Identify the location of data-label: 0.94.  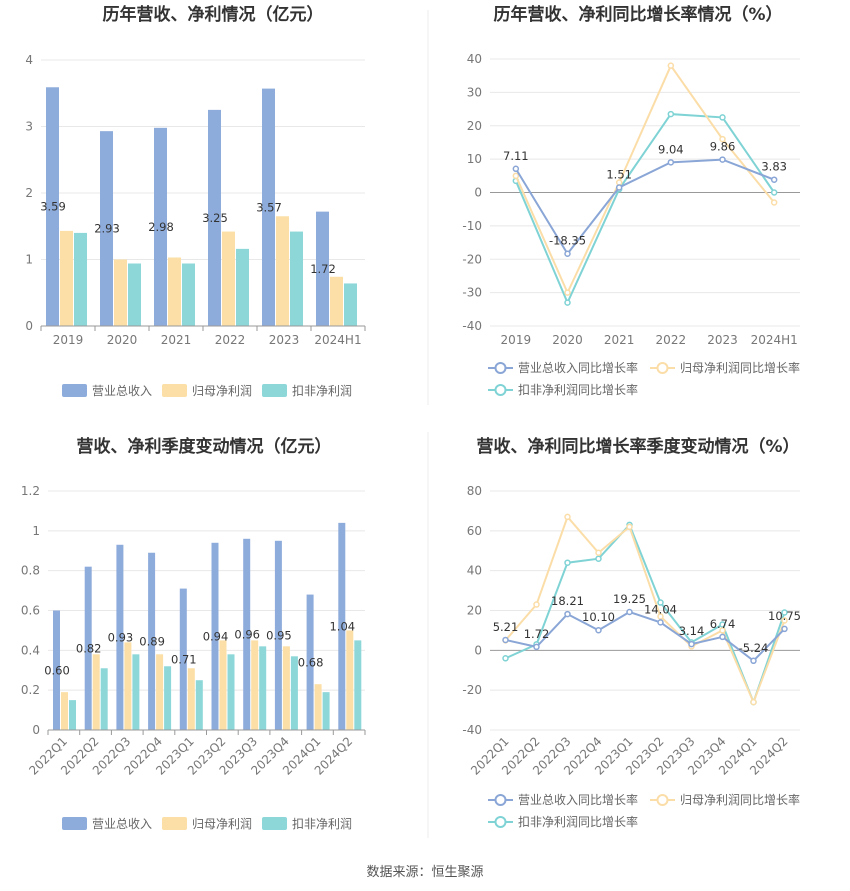
(216, 636).